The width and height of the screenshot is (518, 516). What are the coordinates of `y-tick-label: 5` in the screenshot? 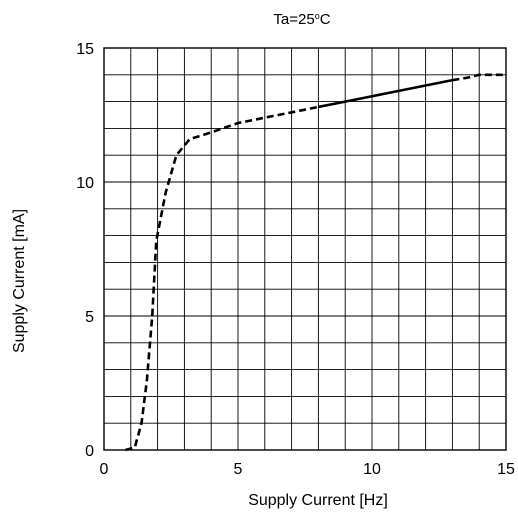 It's located at (89, 317).